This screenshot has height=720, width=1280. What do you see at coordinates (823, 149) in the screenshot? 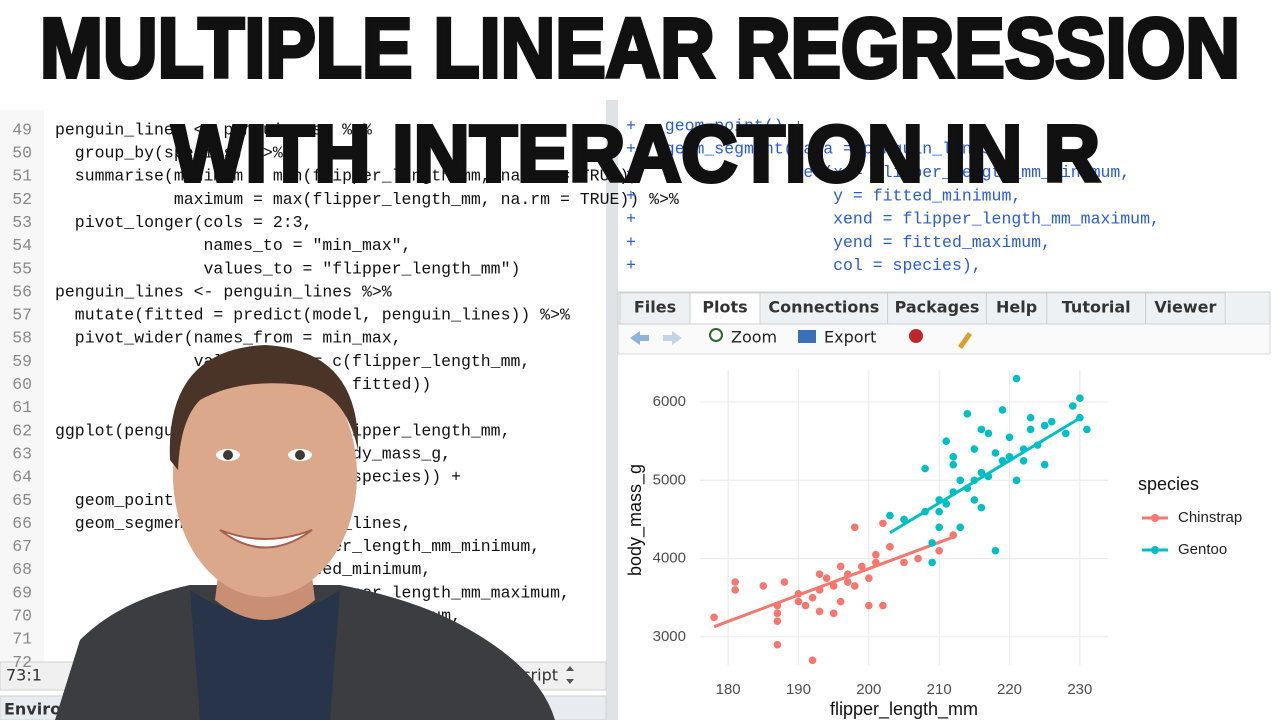
I see `console-line: geom_segment(data = penguin_lines,` at bounding box center [823, 149].